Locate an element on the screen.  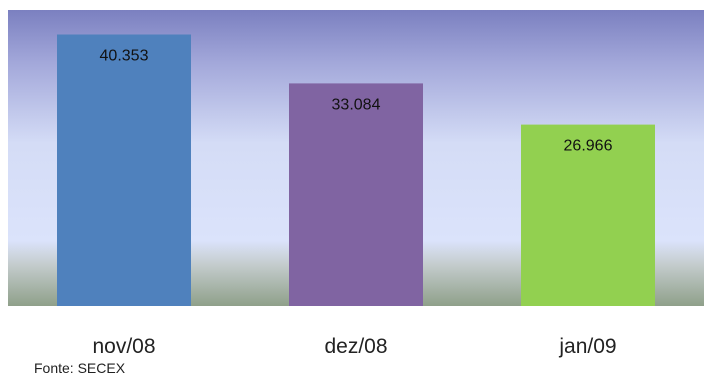
data-label-1: 40.353 is located at coordinates (124, 56).